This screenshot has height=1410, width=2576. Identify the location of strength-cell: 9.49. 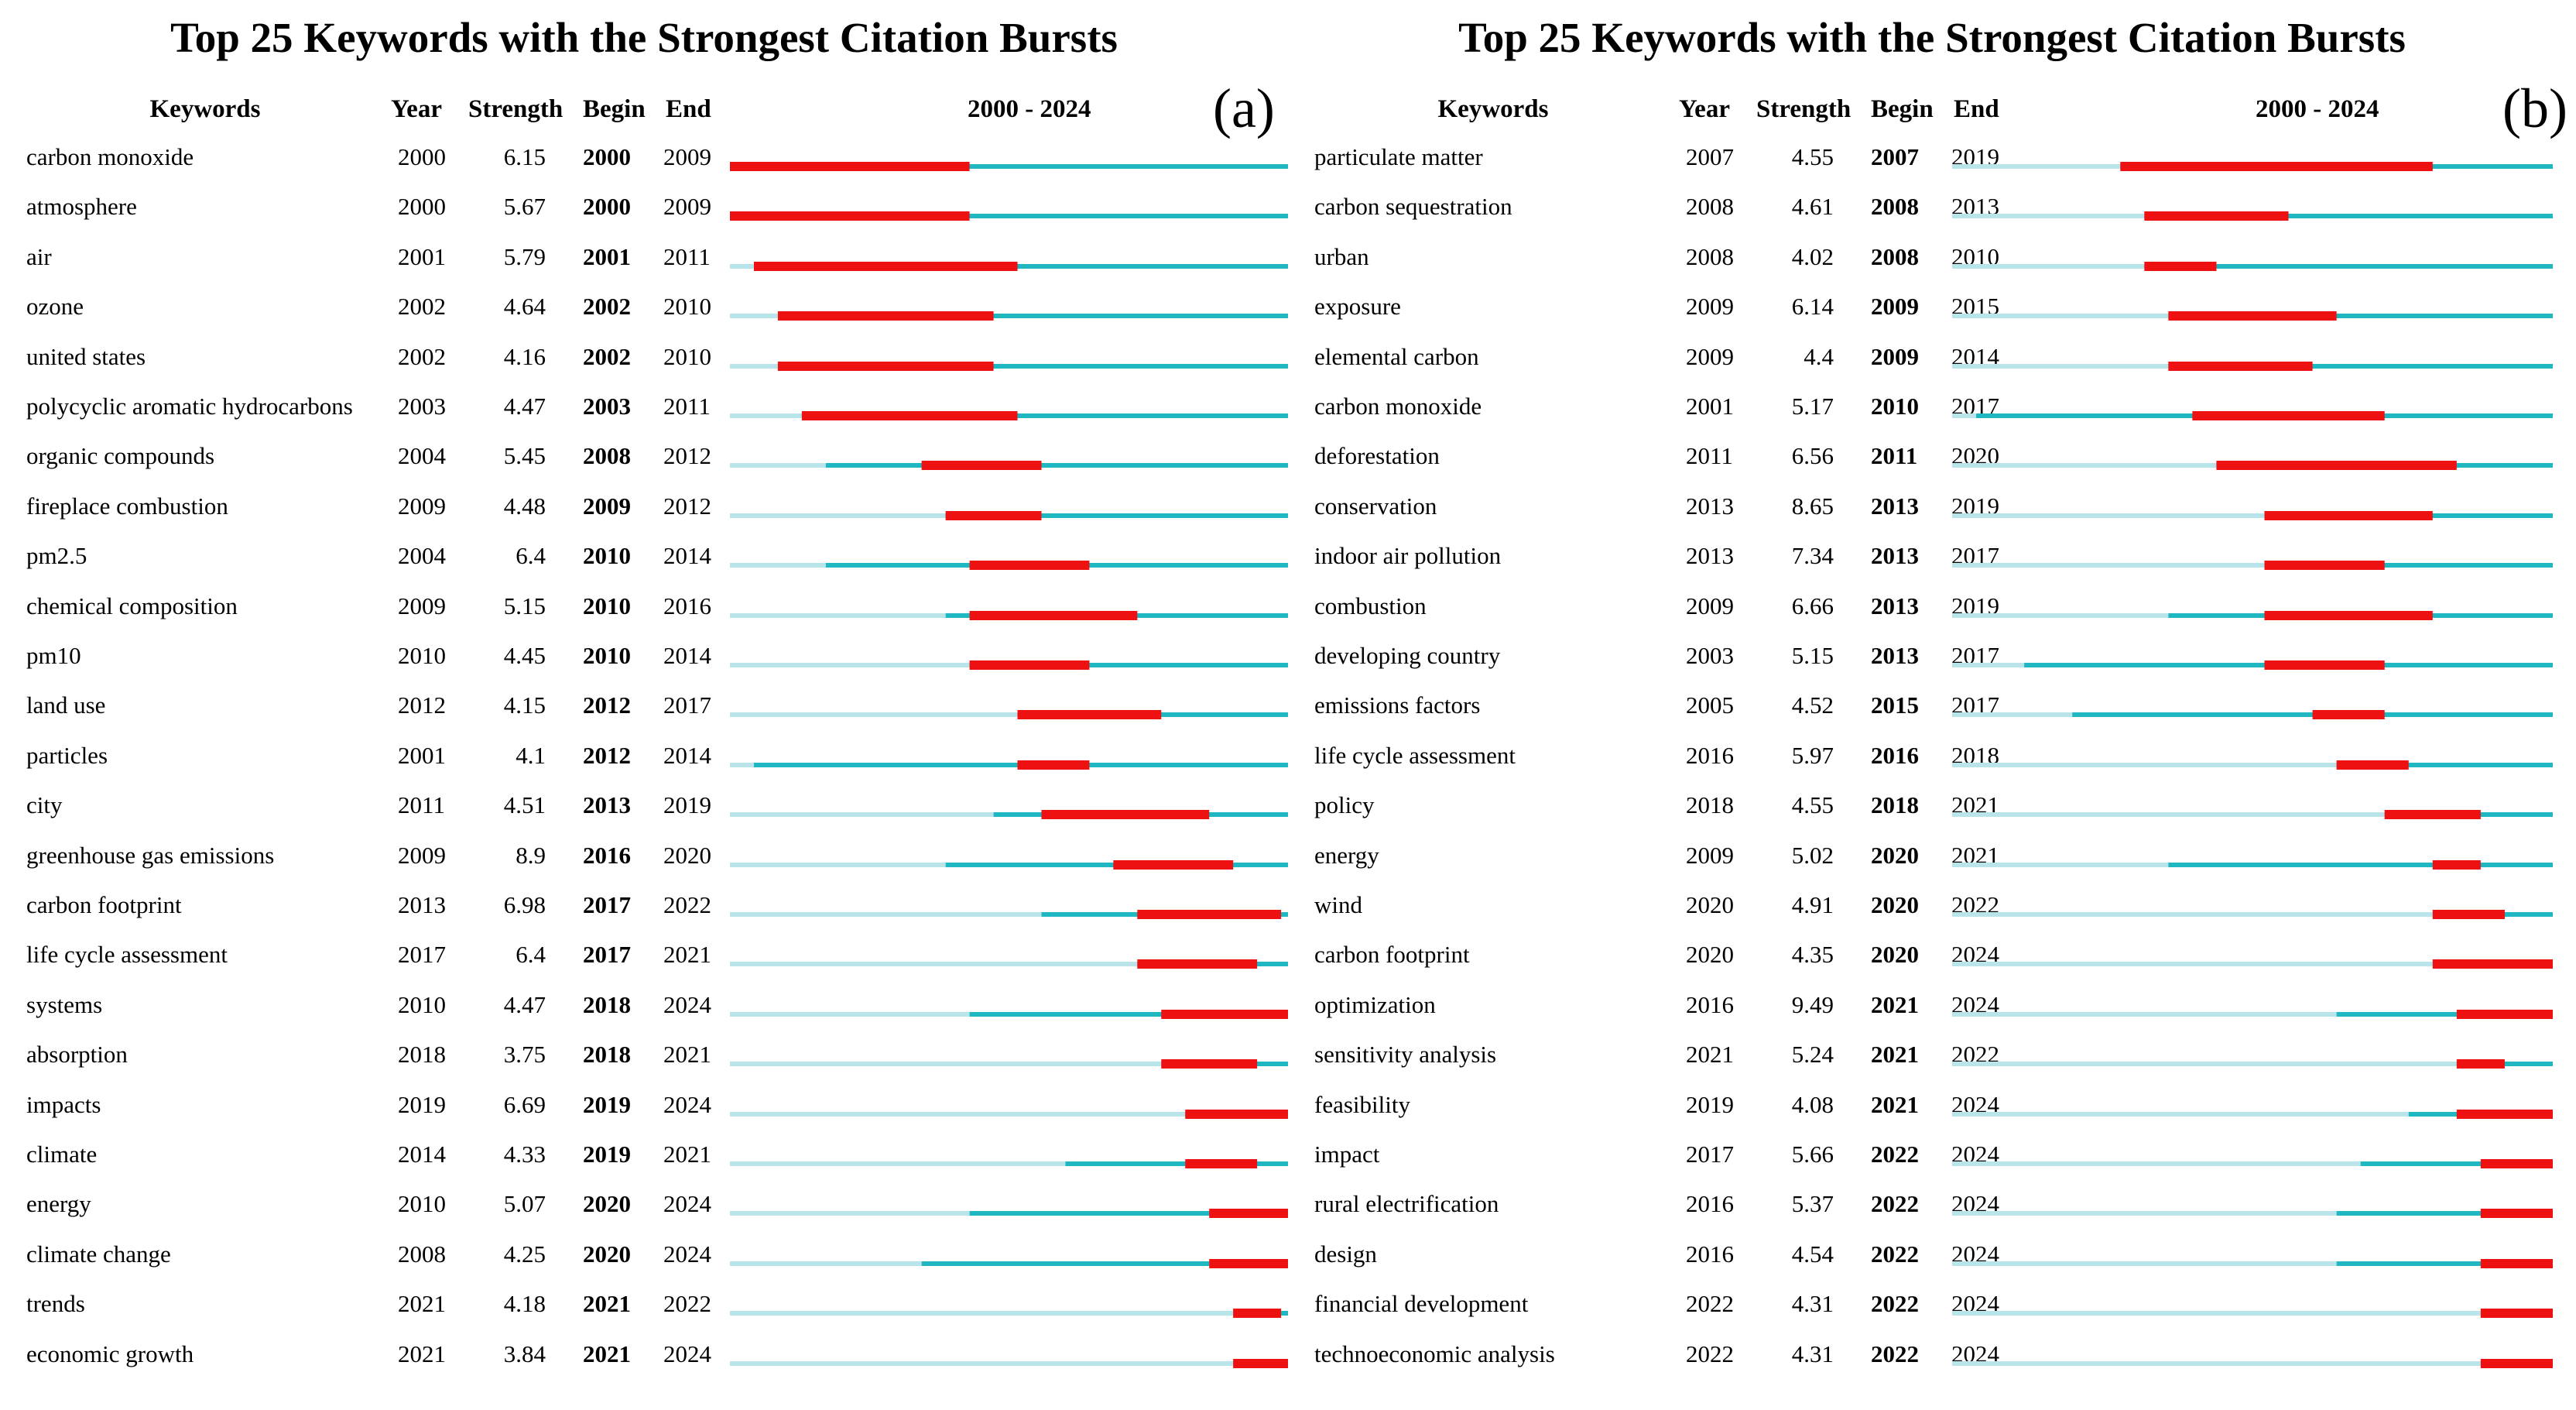
(1812, 1004).